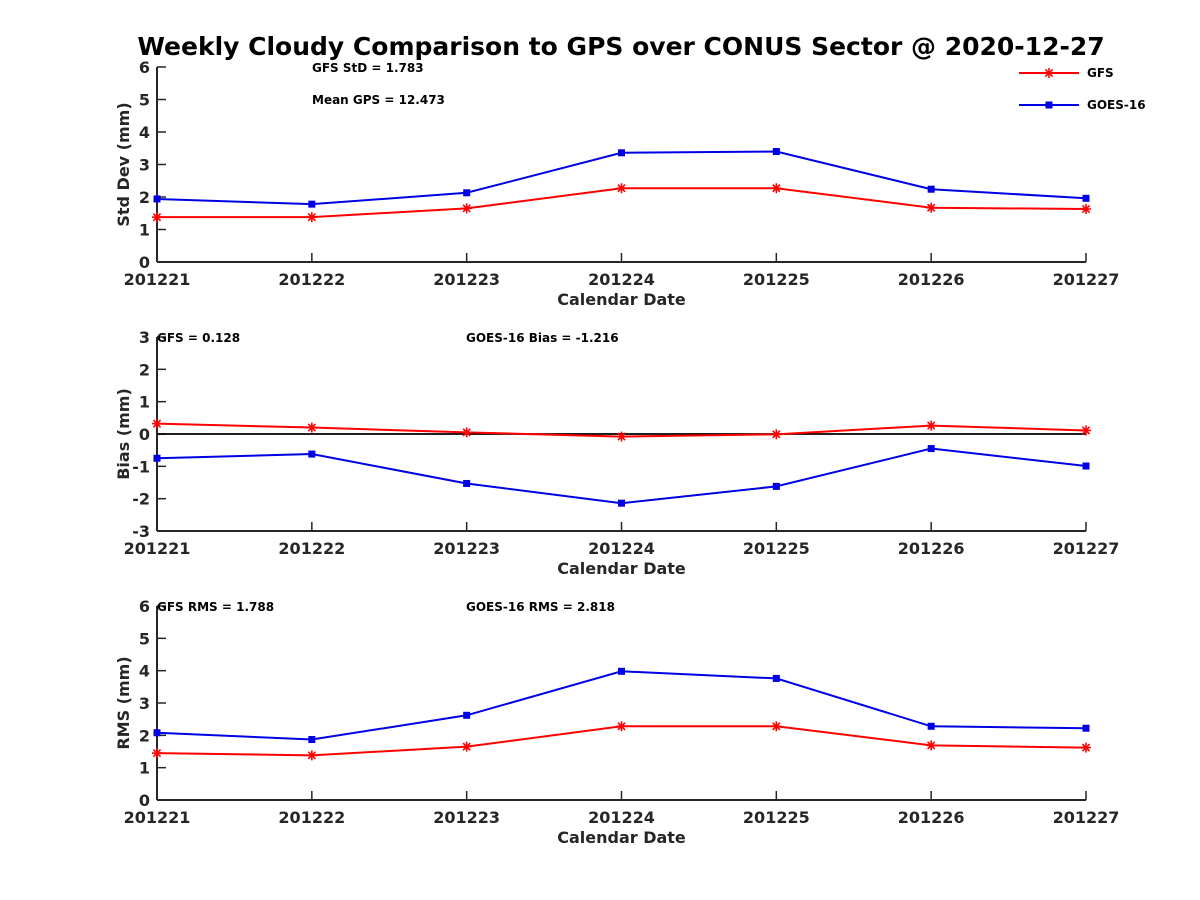  Describe the element at coordinates (123, 164) in the screenshot. I see `y-axis-label: Std Dev (mm)` at that location.